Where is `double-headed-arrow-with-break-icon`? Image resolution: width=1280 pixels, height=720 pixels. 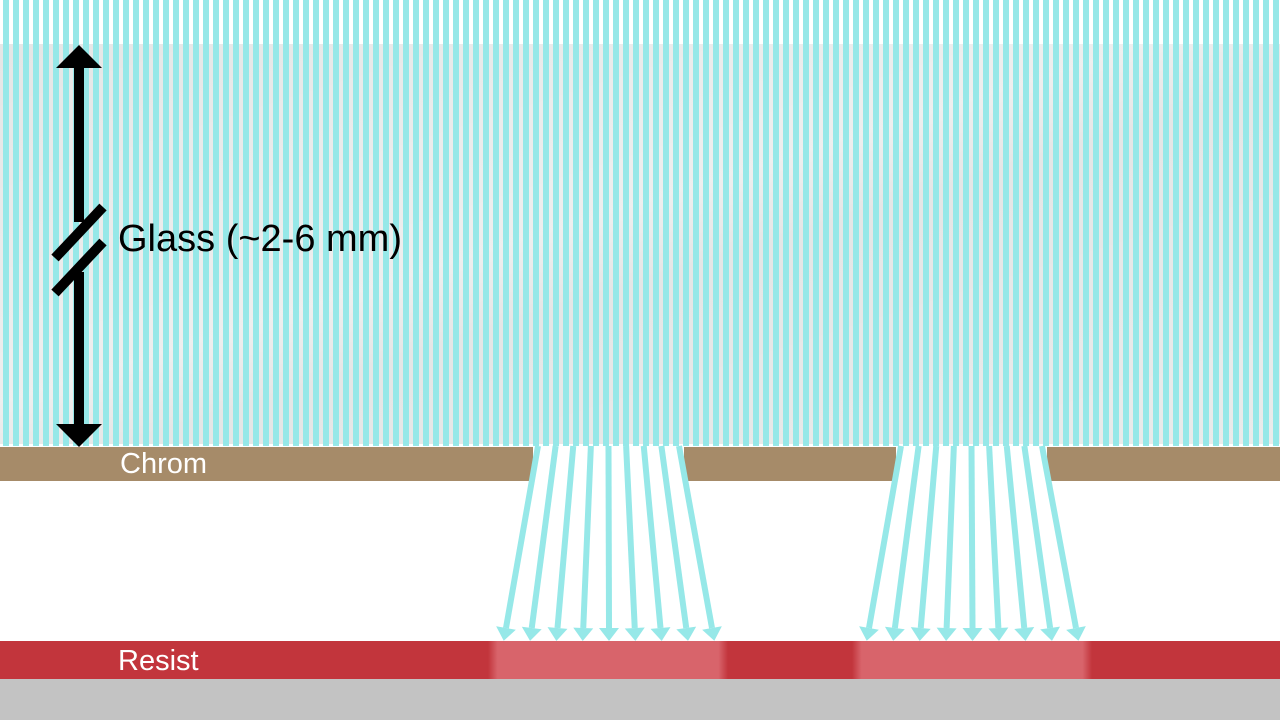
double-headed-arrow-with-break-icon is located at coordinates (79, 246).